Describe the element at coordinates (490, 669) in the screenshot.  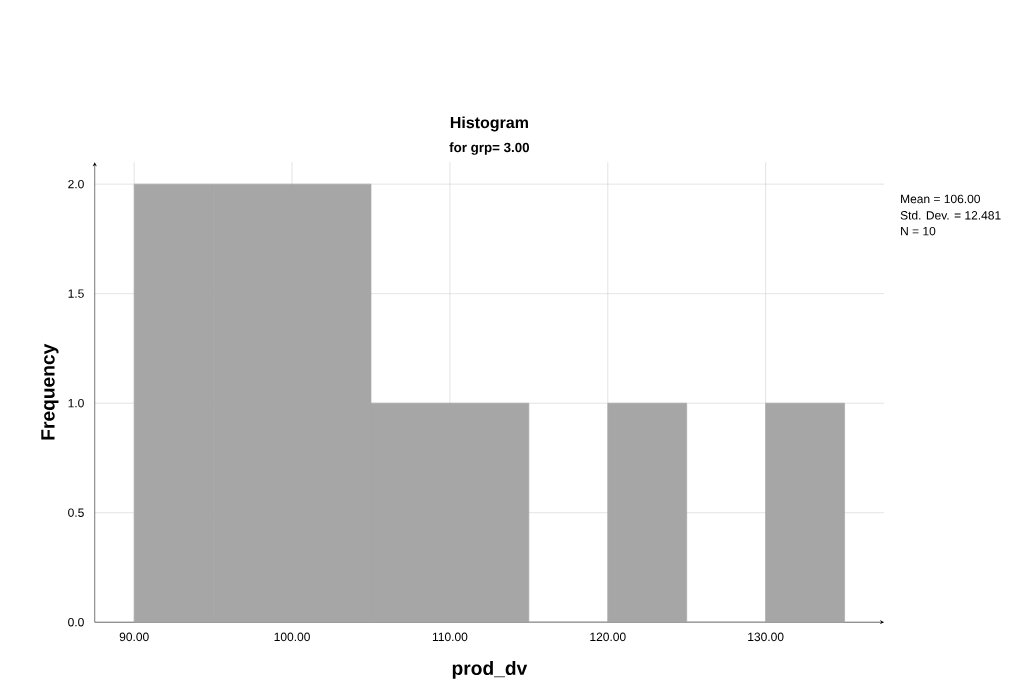
I see `x-axis-title: prod_dv` at that location.